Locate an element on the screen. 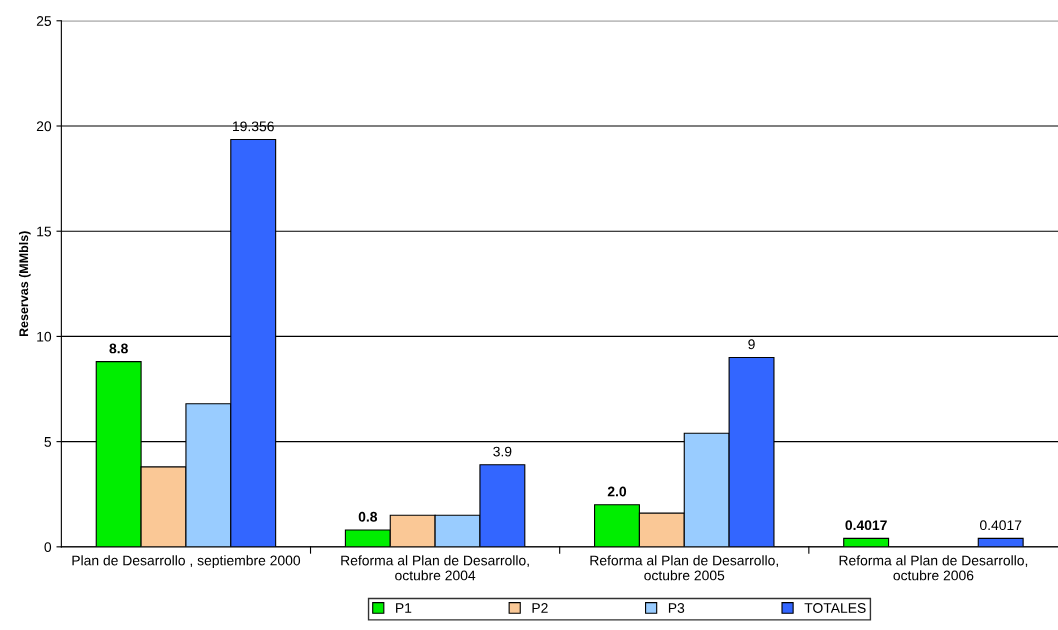  y-tick-label: 25 is located at coordinates (44, 21).